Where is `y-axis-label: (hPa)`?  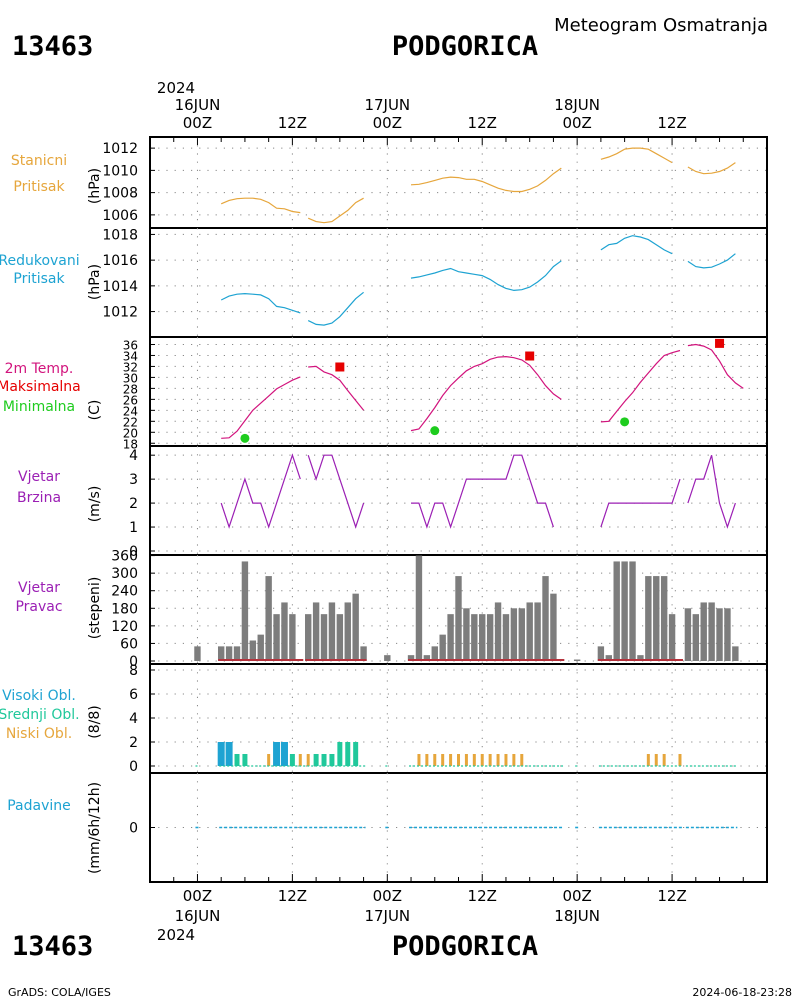 y-axis-label: (hPa) is located at coordinates (95, 186).